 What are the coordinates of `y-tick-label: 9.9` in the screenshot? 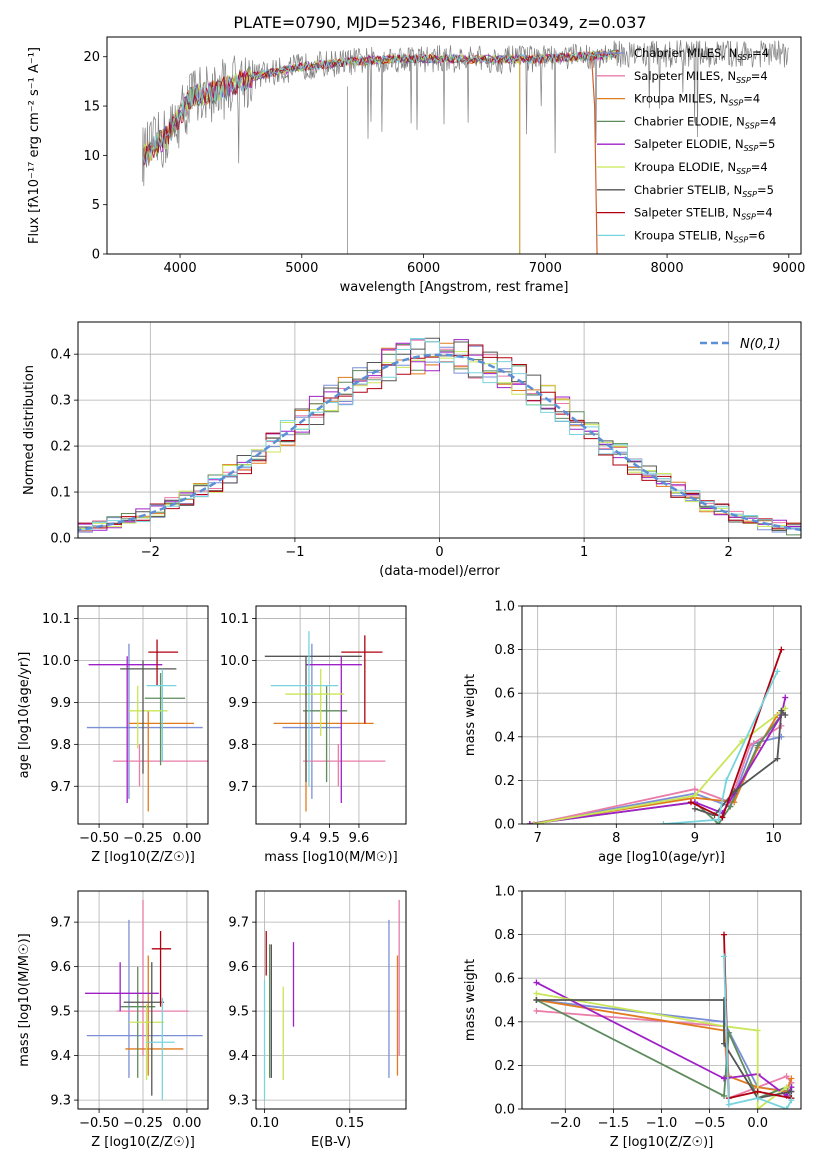 It's located at (238, 703).